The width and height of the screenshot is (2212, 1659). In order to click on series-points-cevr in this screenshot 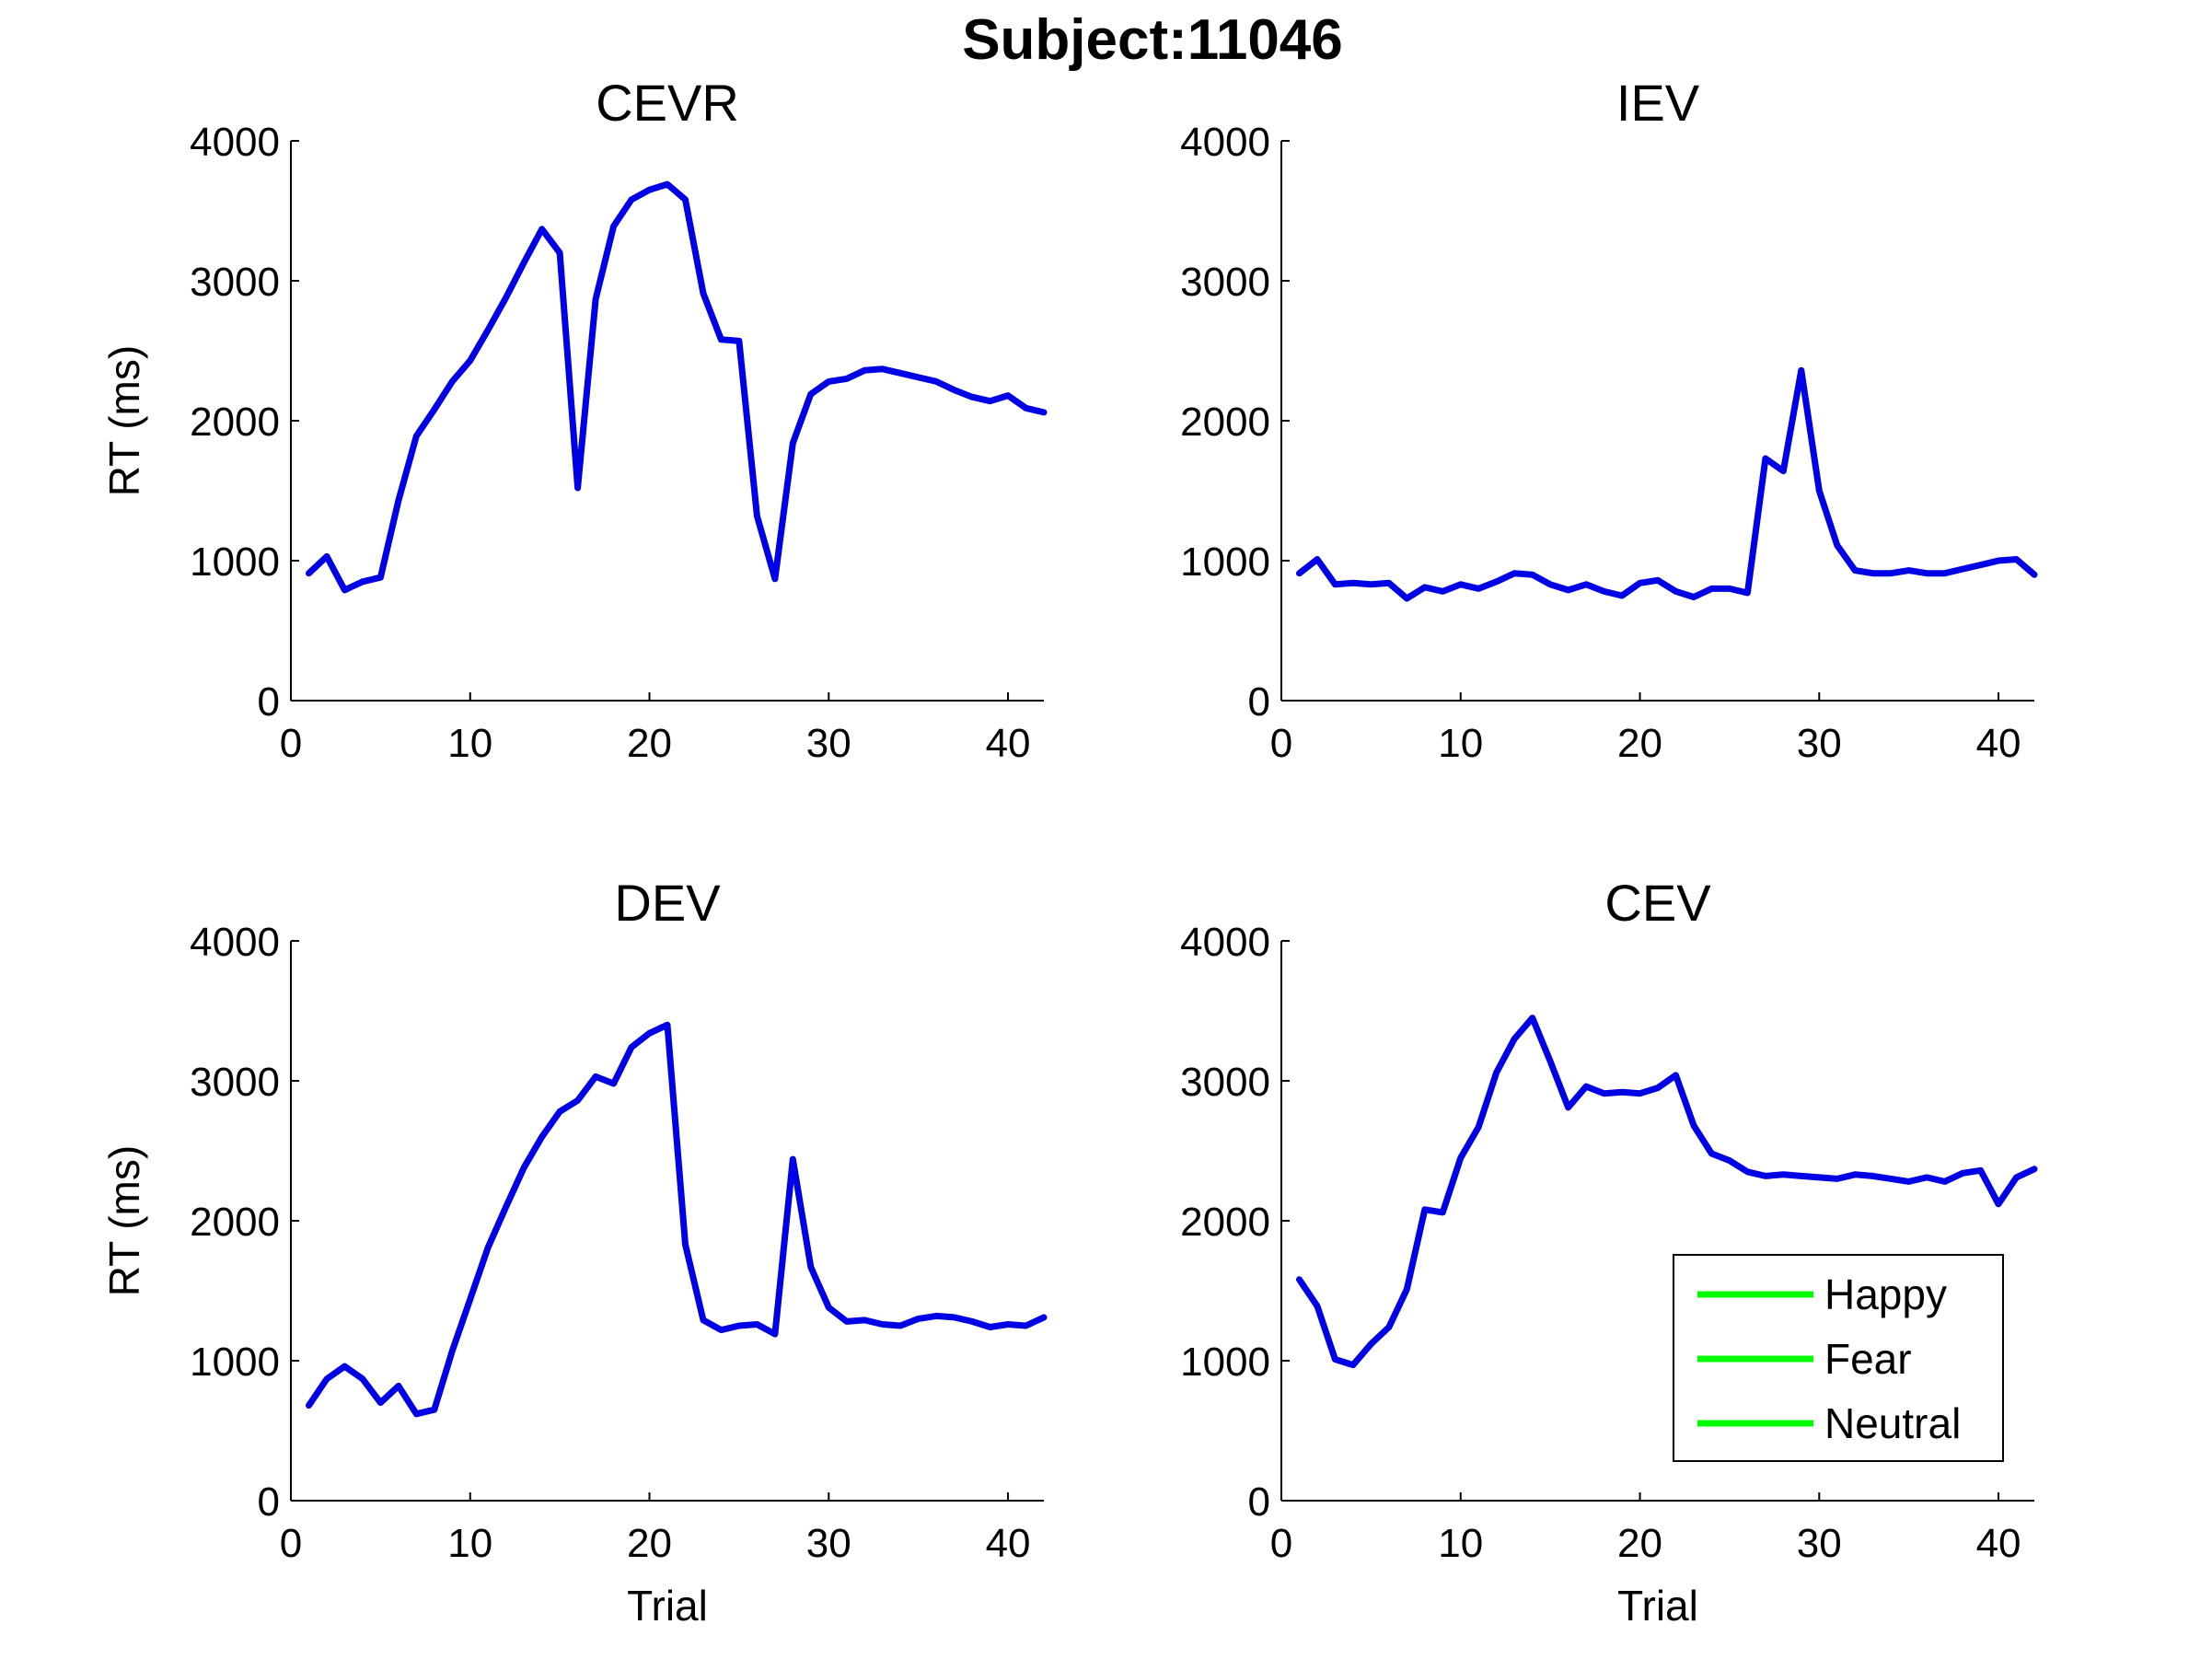, I will do `click(676, 387)`.